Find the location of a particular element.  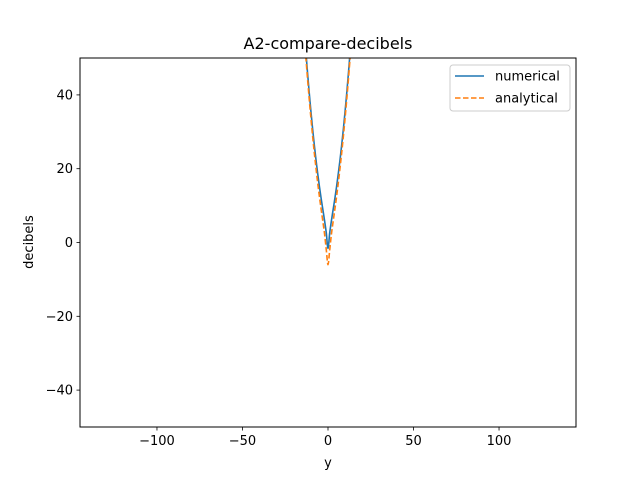

y-tick-label: 40 is located at coordinates (64, 95).